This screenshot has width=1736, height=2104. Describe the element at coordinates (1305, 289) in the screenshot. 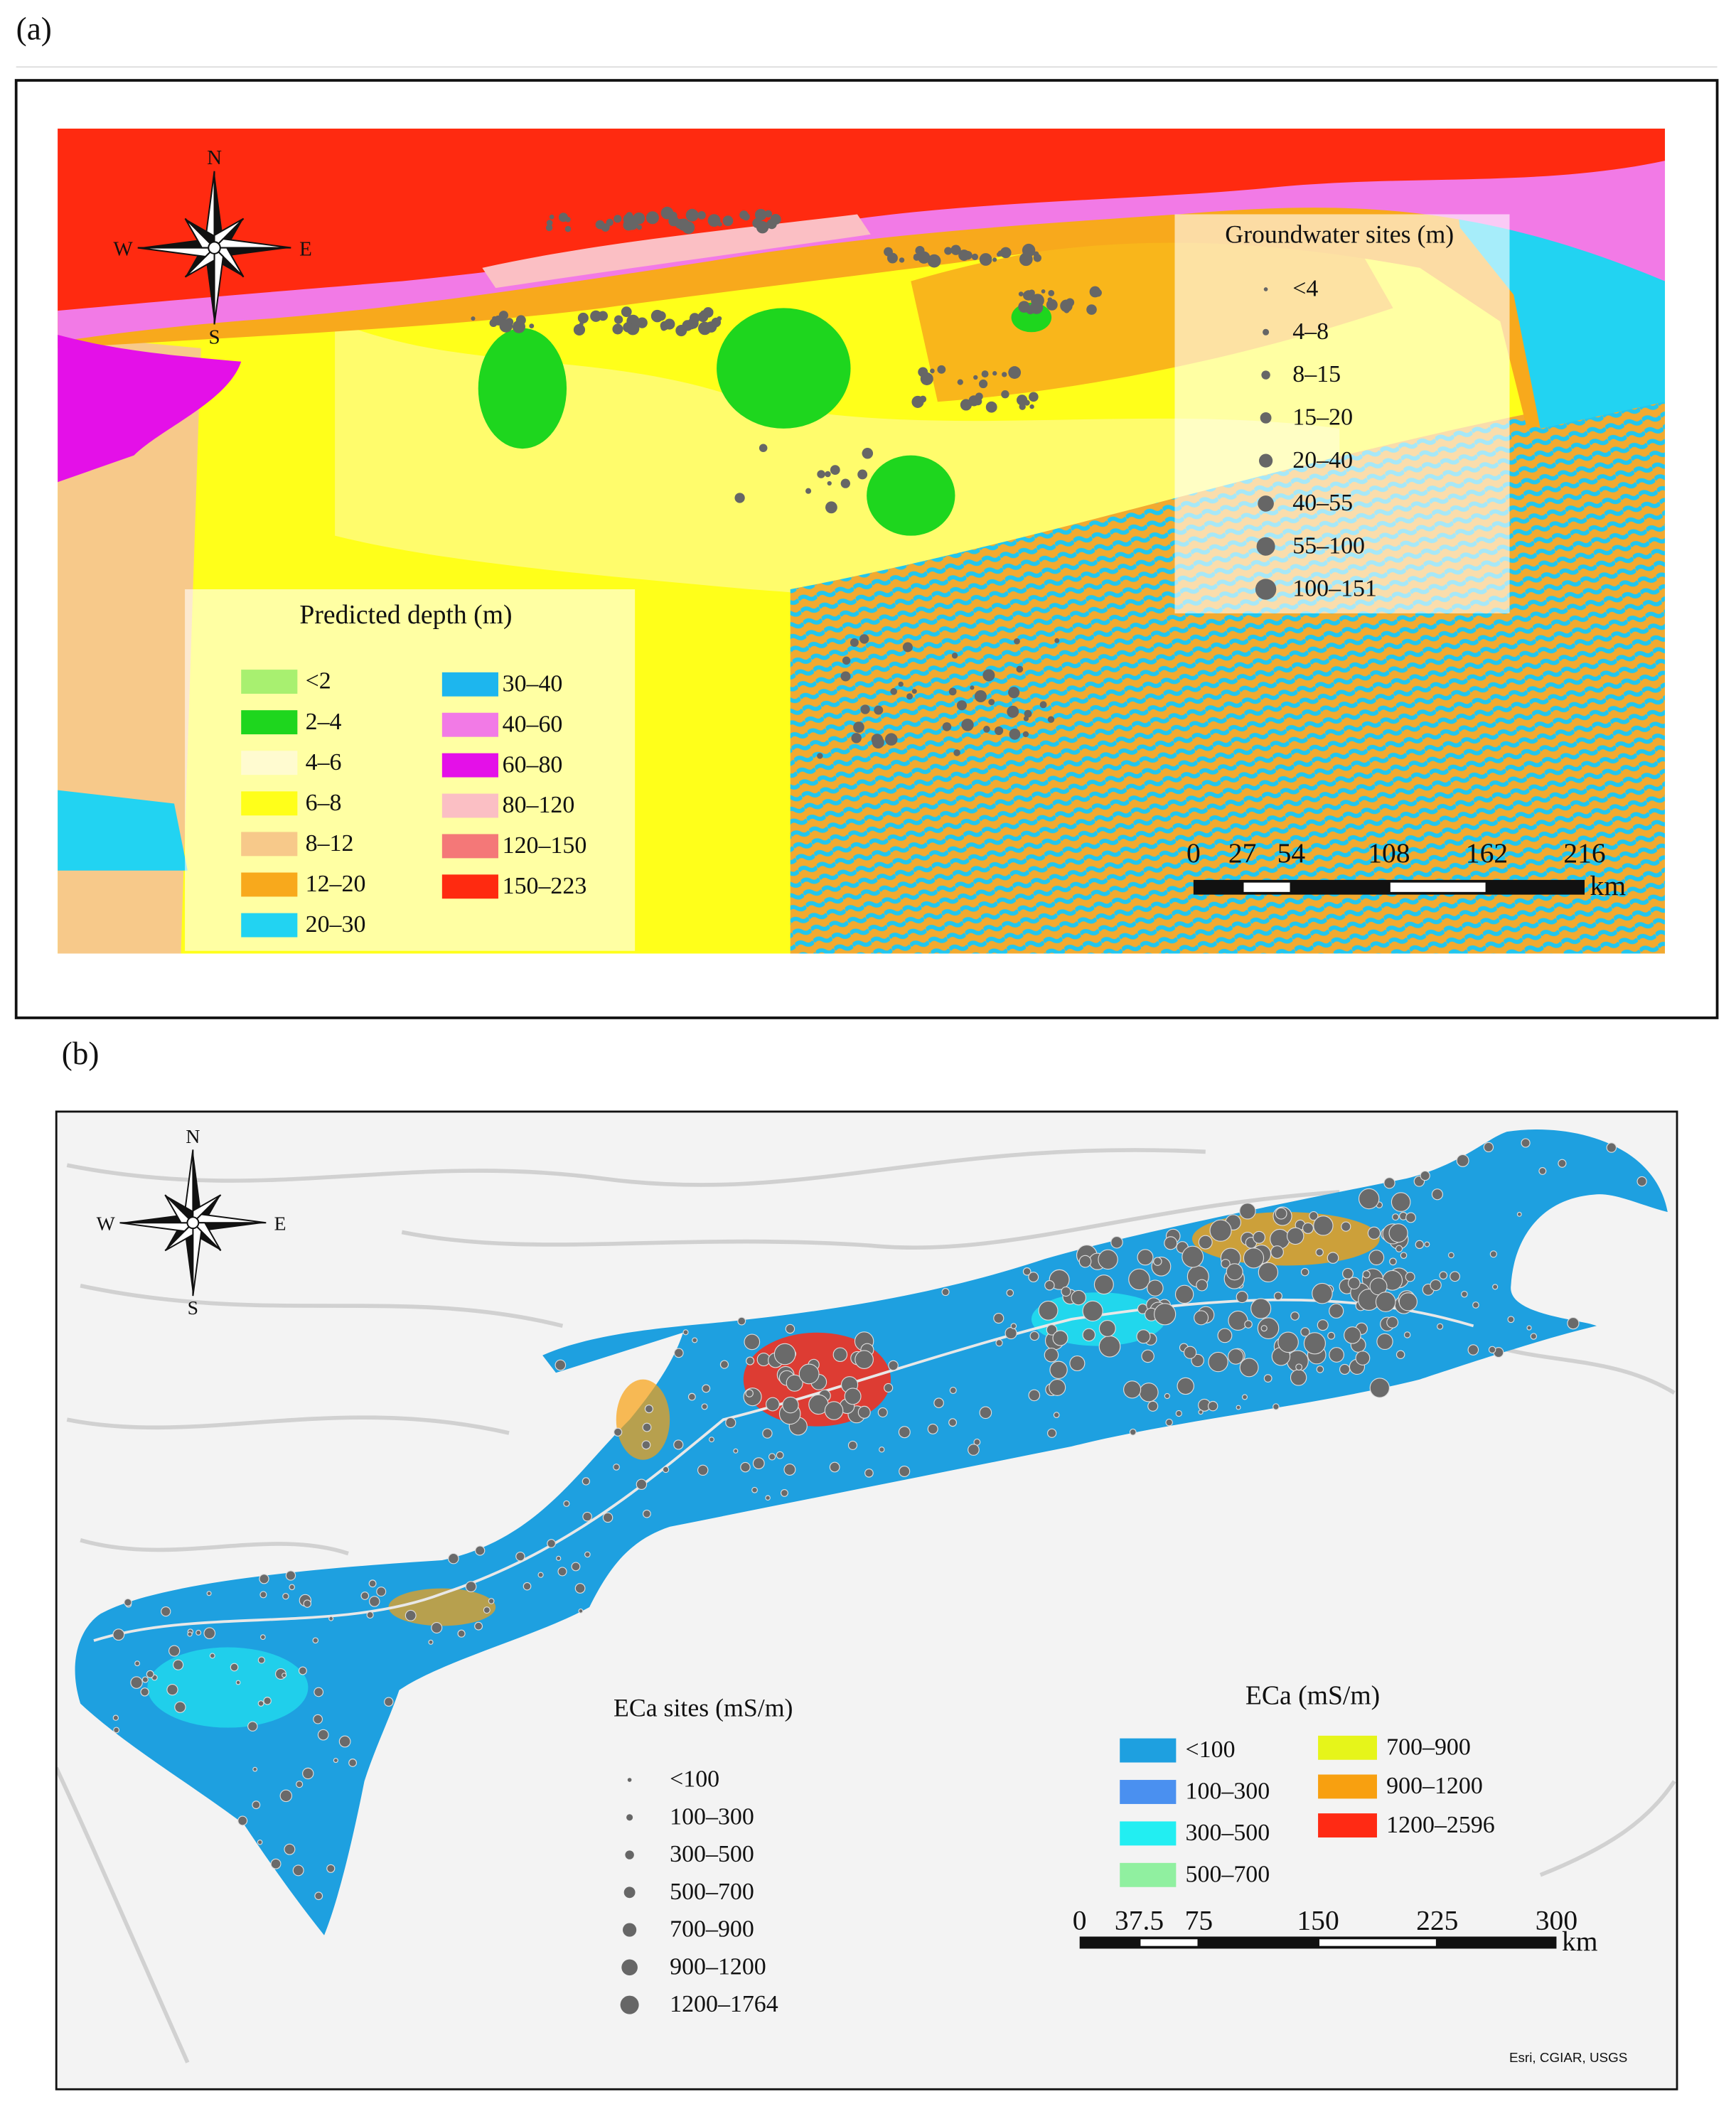

I see `legend-label: <4` at that location.